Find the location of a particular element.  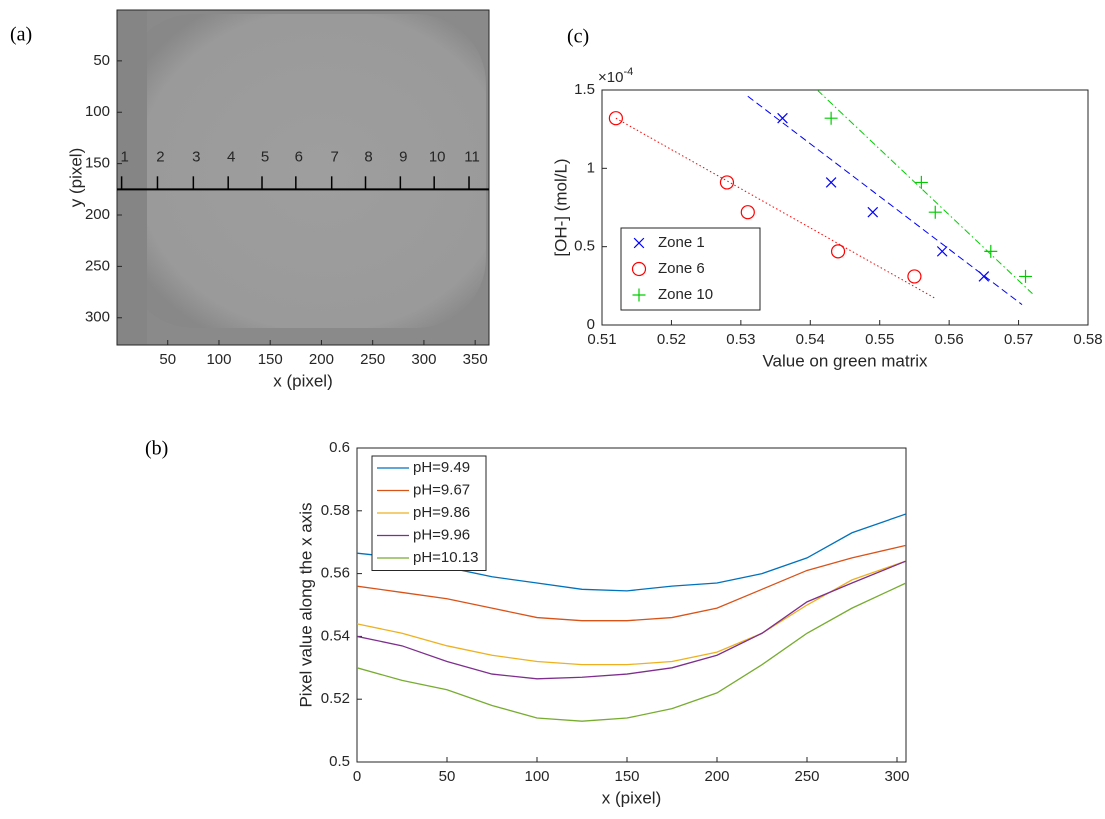

panel-label: (a) is located at coordinates (21, 35).